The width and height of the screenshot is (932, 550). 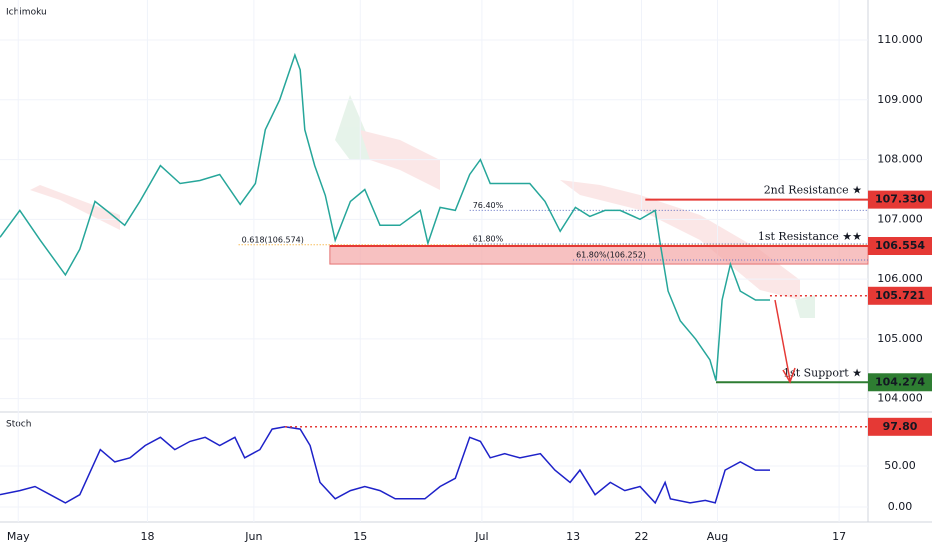 I want to click on level-value-label: 104.274, so click(x=900, y=381).